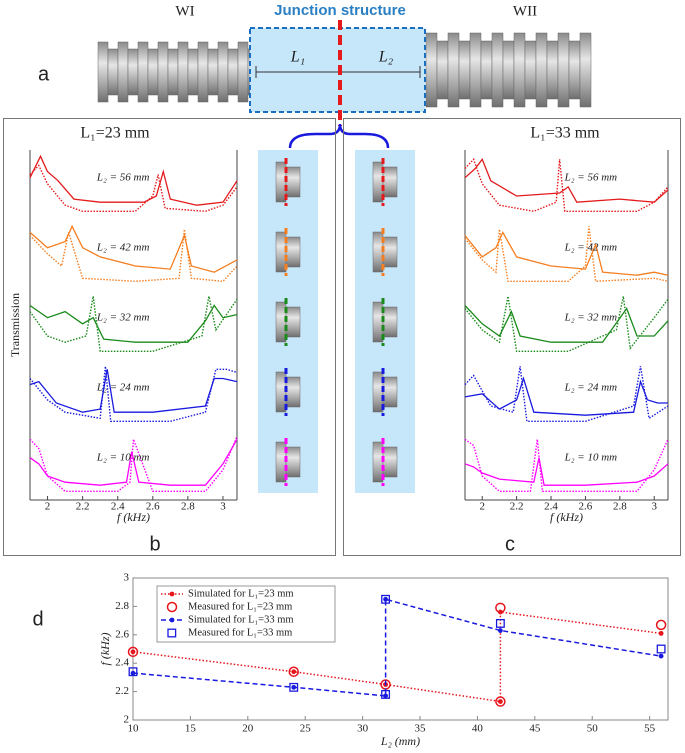 The width and height of the screenshot is (685, 753). What do you see at coordinates (15, 325) in the screenshot?
I see `y-axis-label: Transmission` at bounding box center [15, 325].